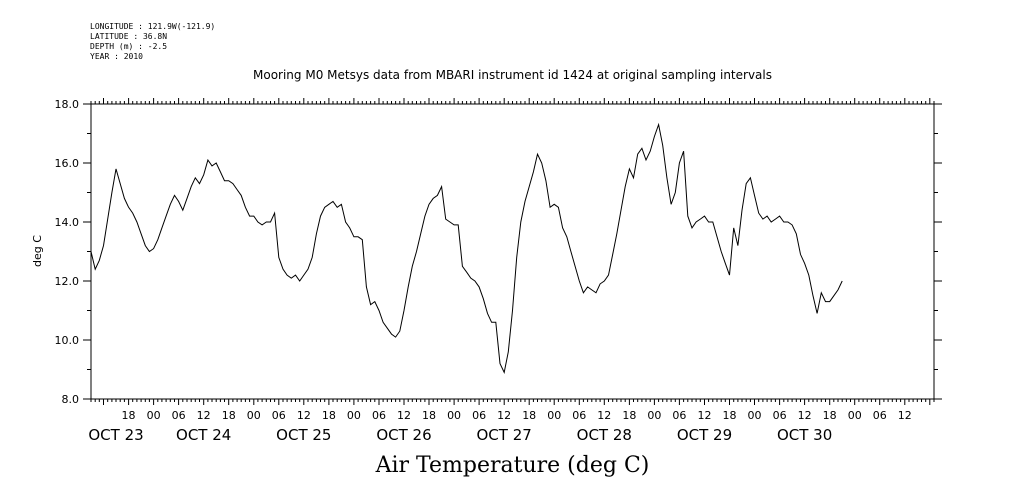 The image size is (1009, 504). I want to click on y-tick-label: 16.0, so click(67, 163).